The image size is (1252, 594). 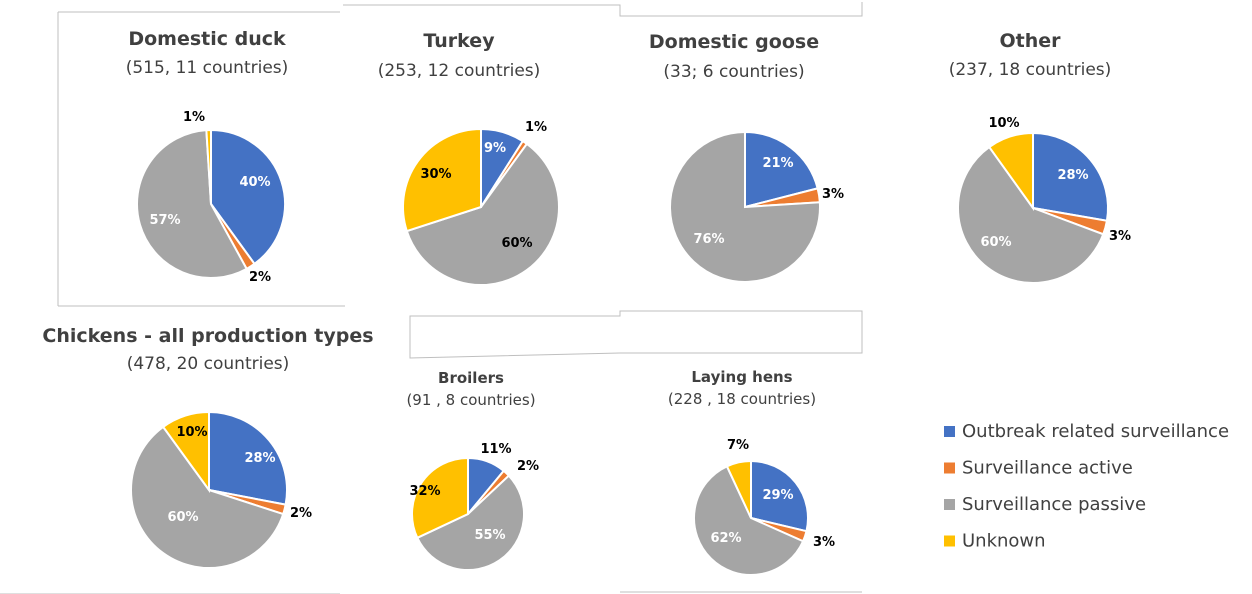 I want to click on chart-title: Broilers, so click(x=471, y=378).